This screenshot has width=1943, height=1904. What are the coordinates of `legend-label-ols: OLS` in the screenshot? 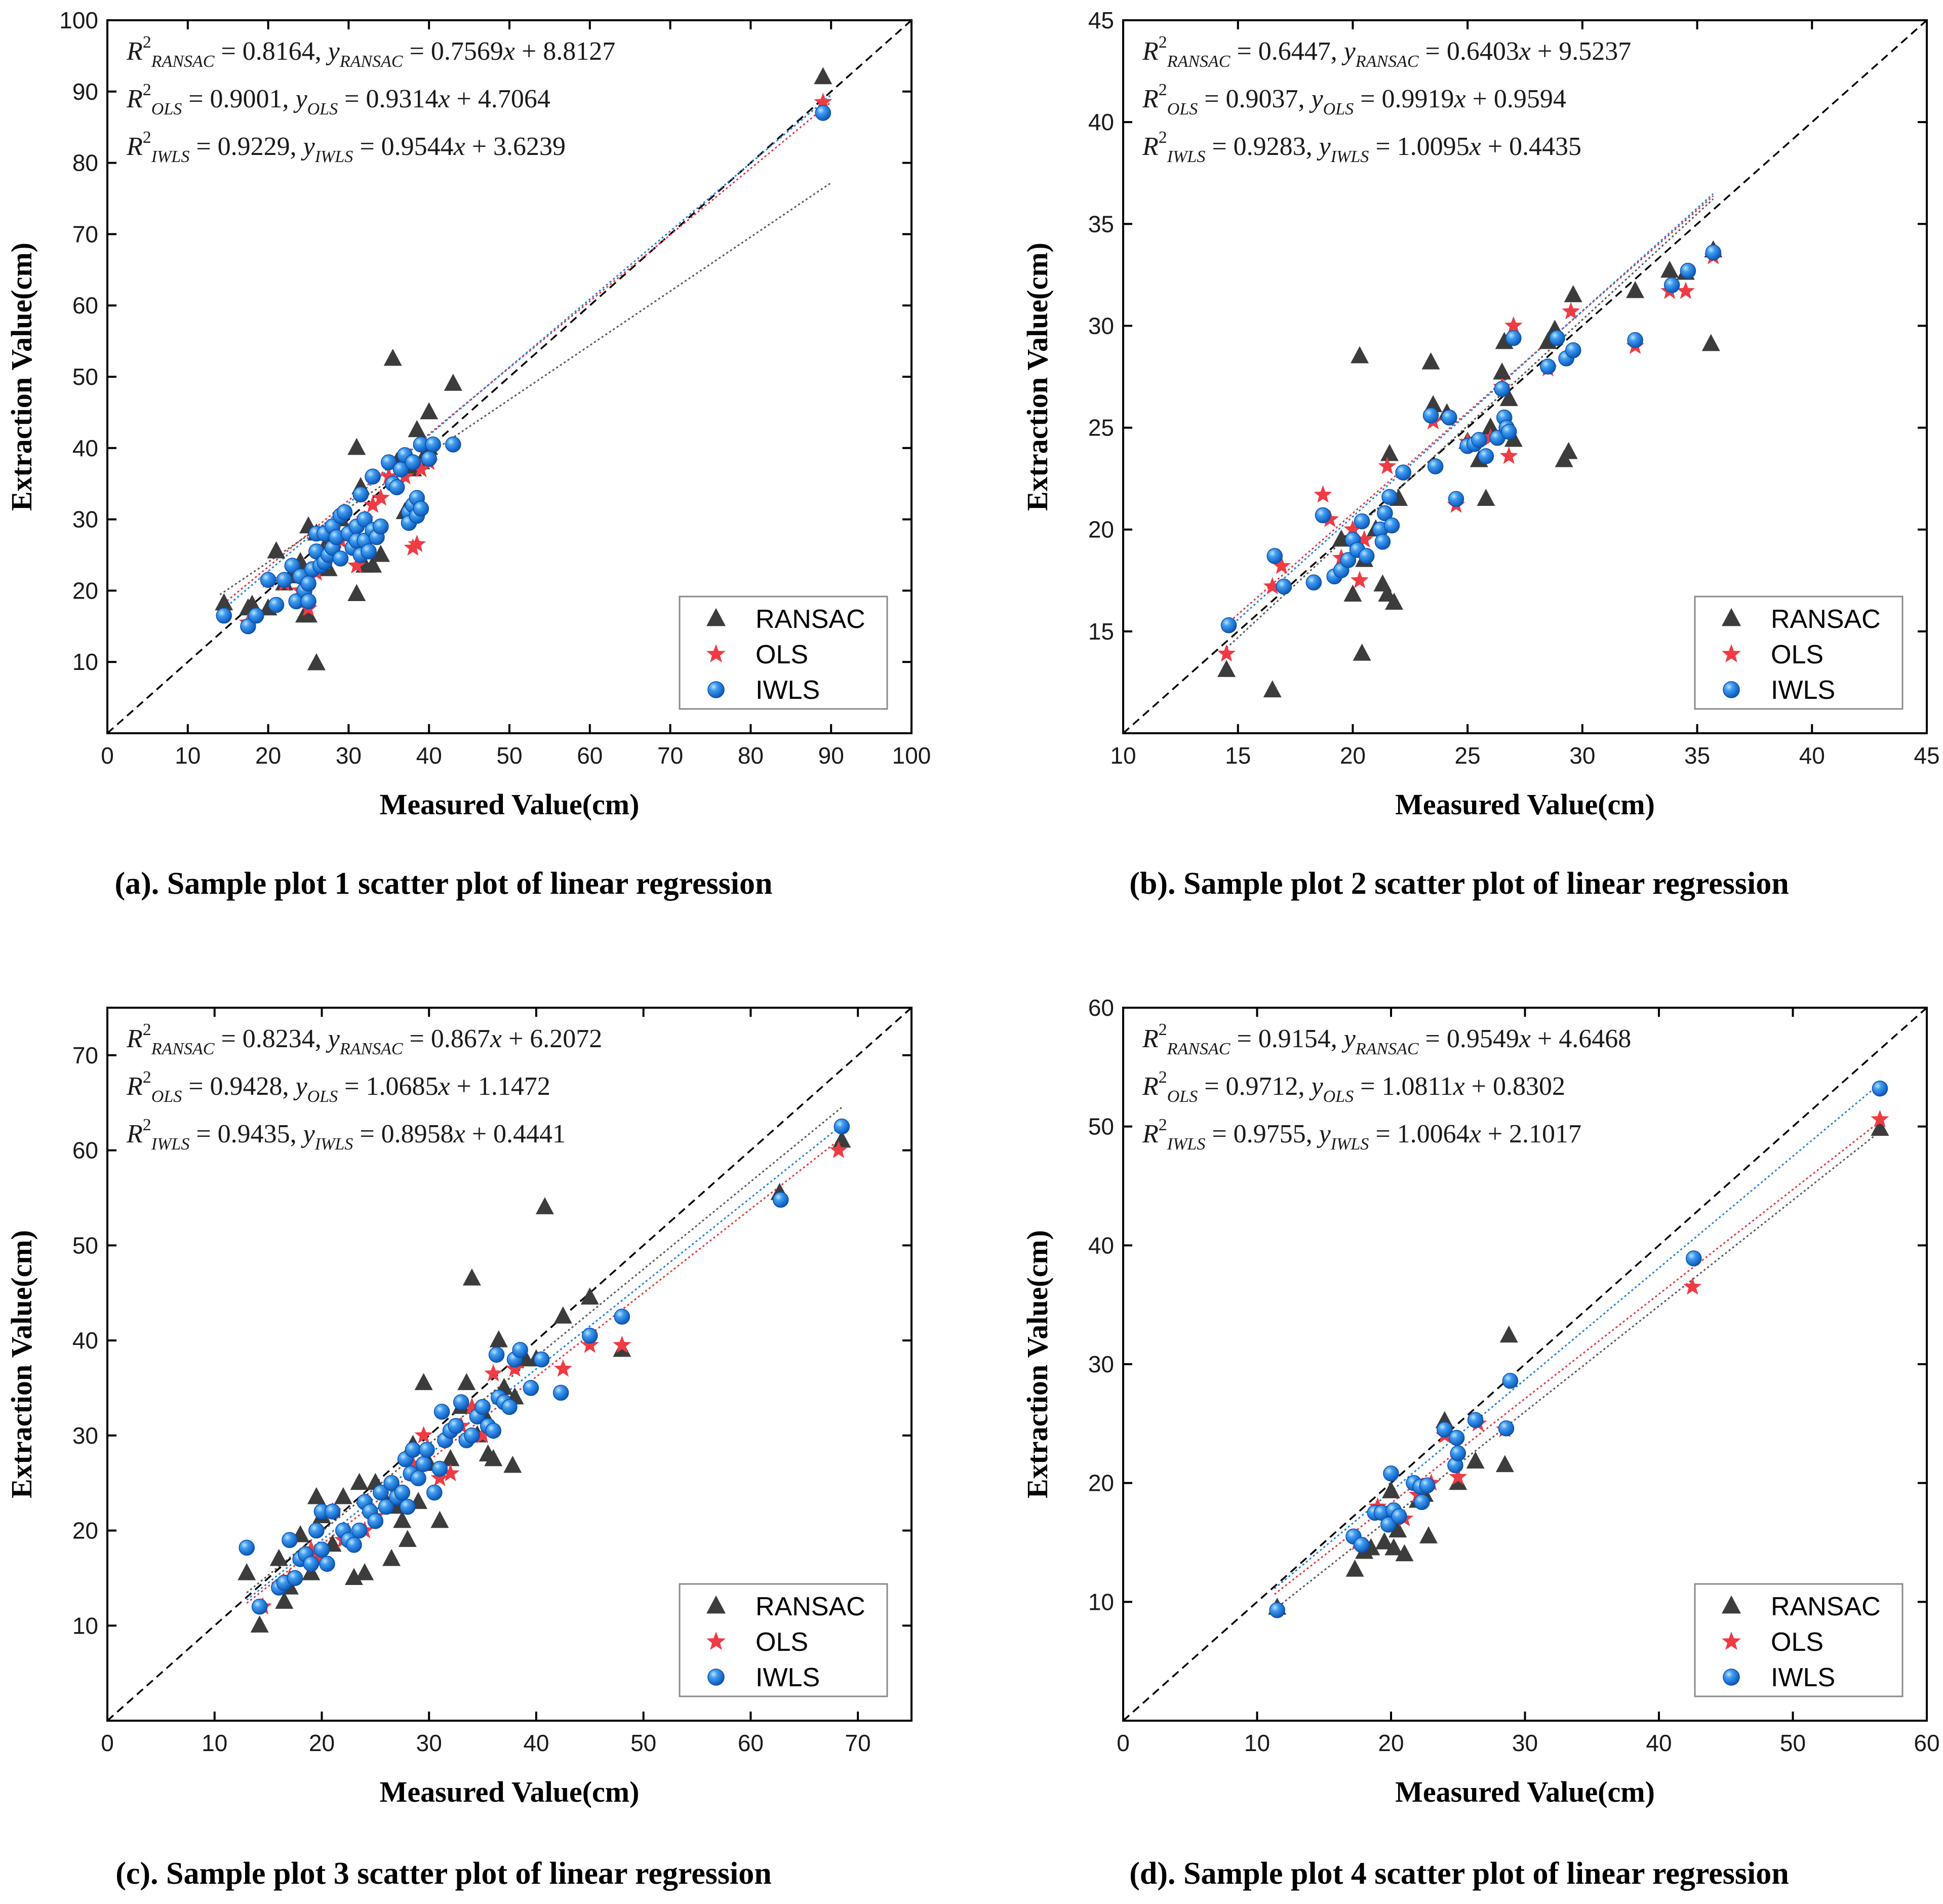 It's located at (1797, 654).